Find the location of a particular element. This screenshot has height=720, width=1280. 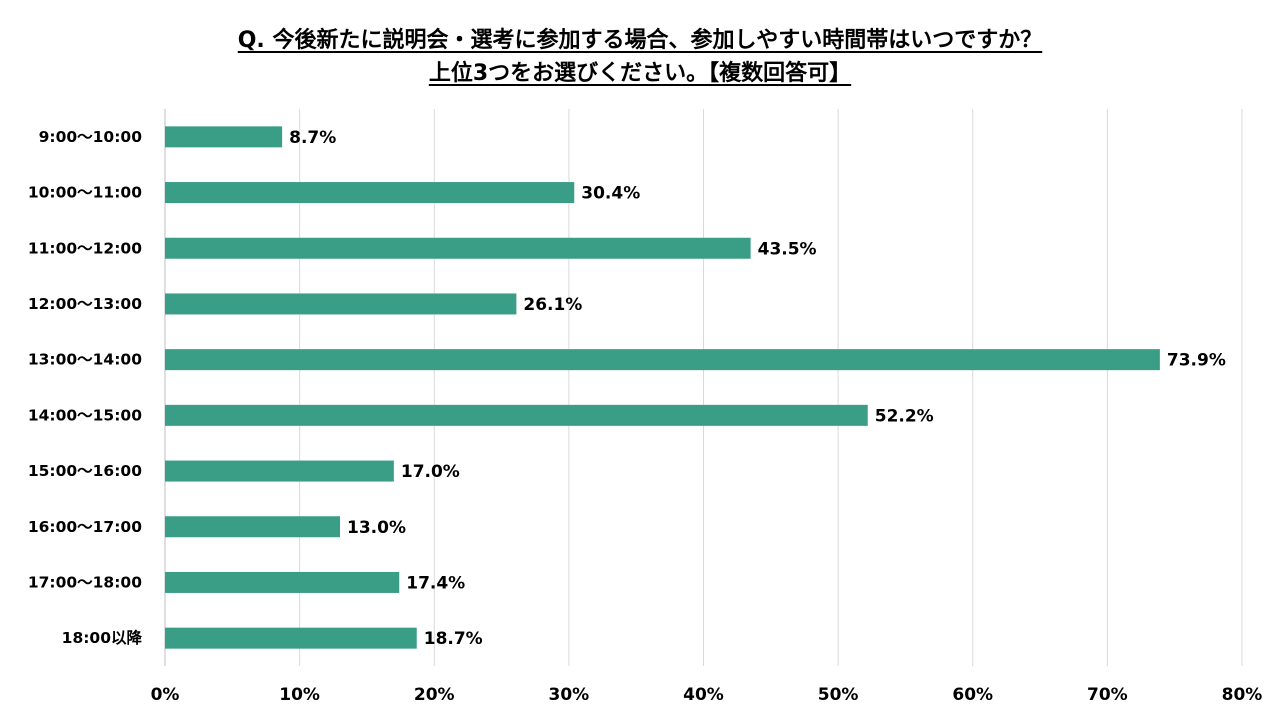

category-label: 16:00〜17:00 is located at coordinates (85, 527).